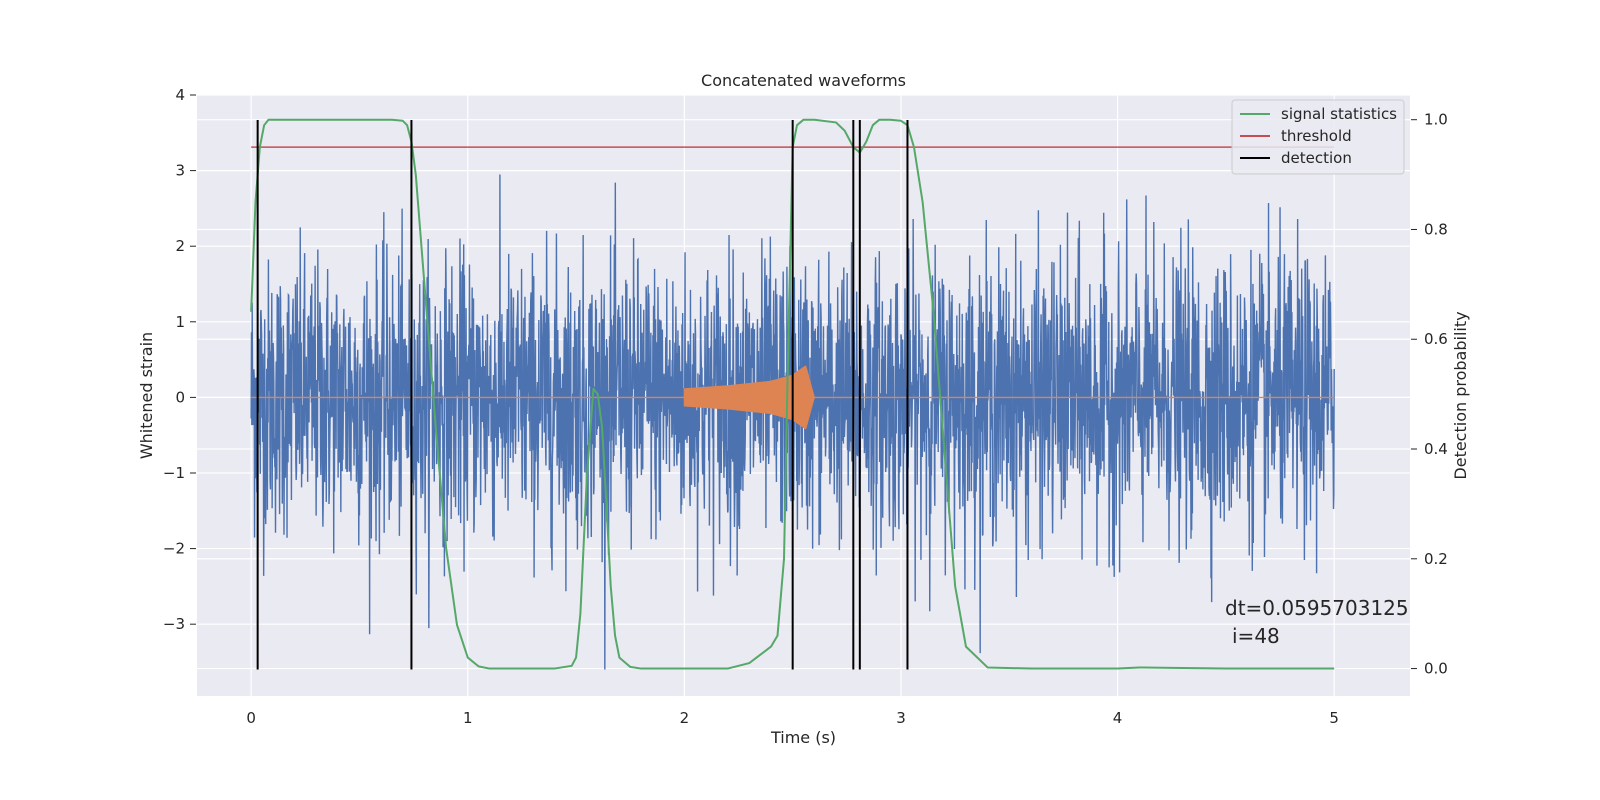 The width and height of the screenshot is (1600, 800). Describe the element at coordinates (1436, 559) in the screenshot. I see `y-tick-label-right: 0.2` at that location.